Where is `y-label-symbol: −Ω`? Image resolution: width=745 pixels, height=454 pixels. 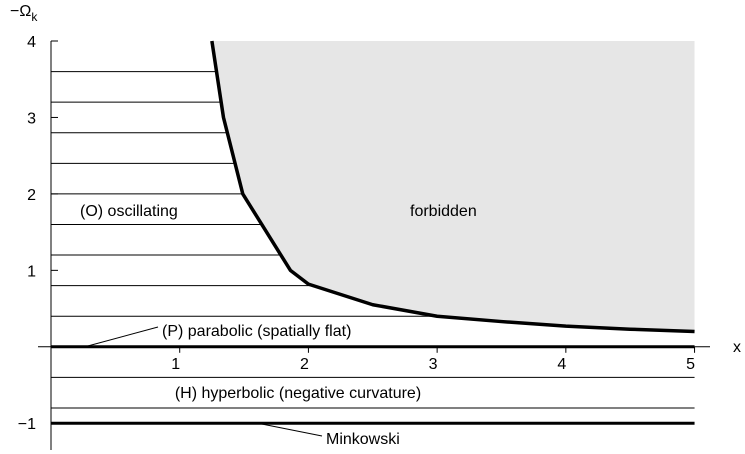
y-label-symbol: −Ω is located at coordinates (20, 11).